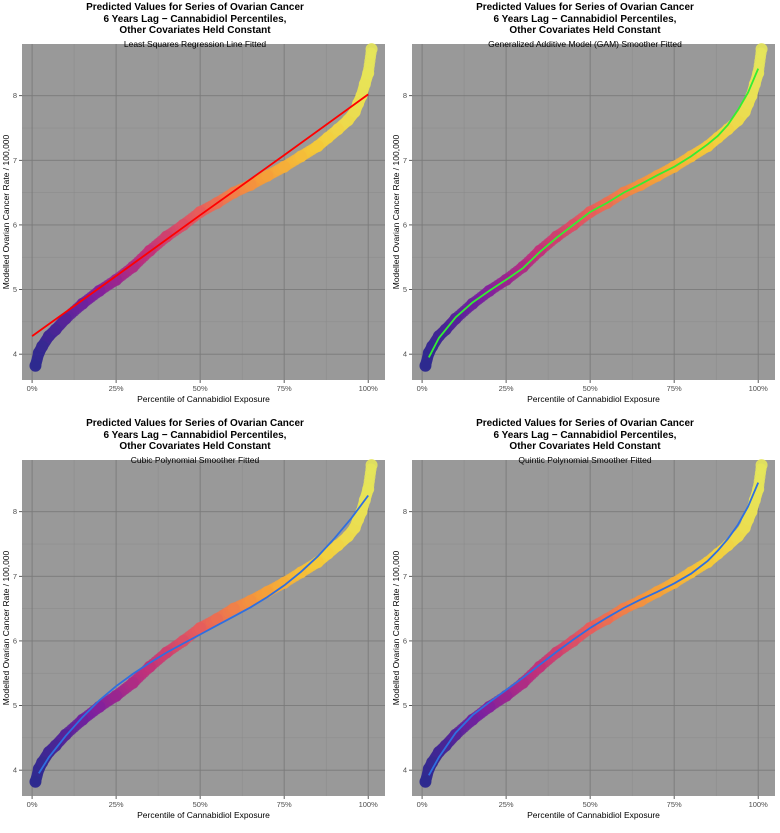  I want to click on y-tick-label: 6, so click(15, 640).